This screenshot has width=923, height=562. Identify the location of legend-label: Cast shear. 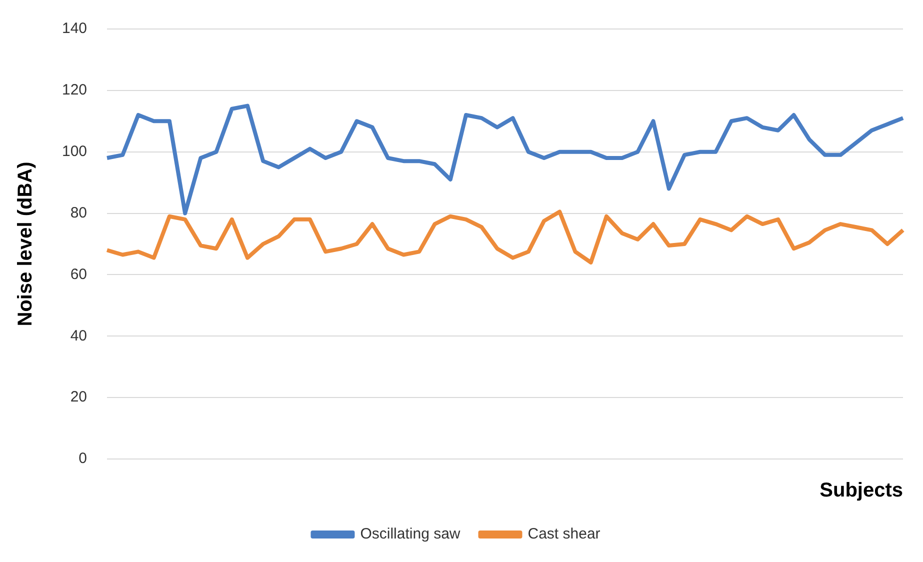
(564, 534).